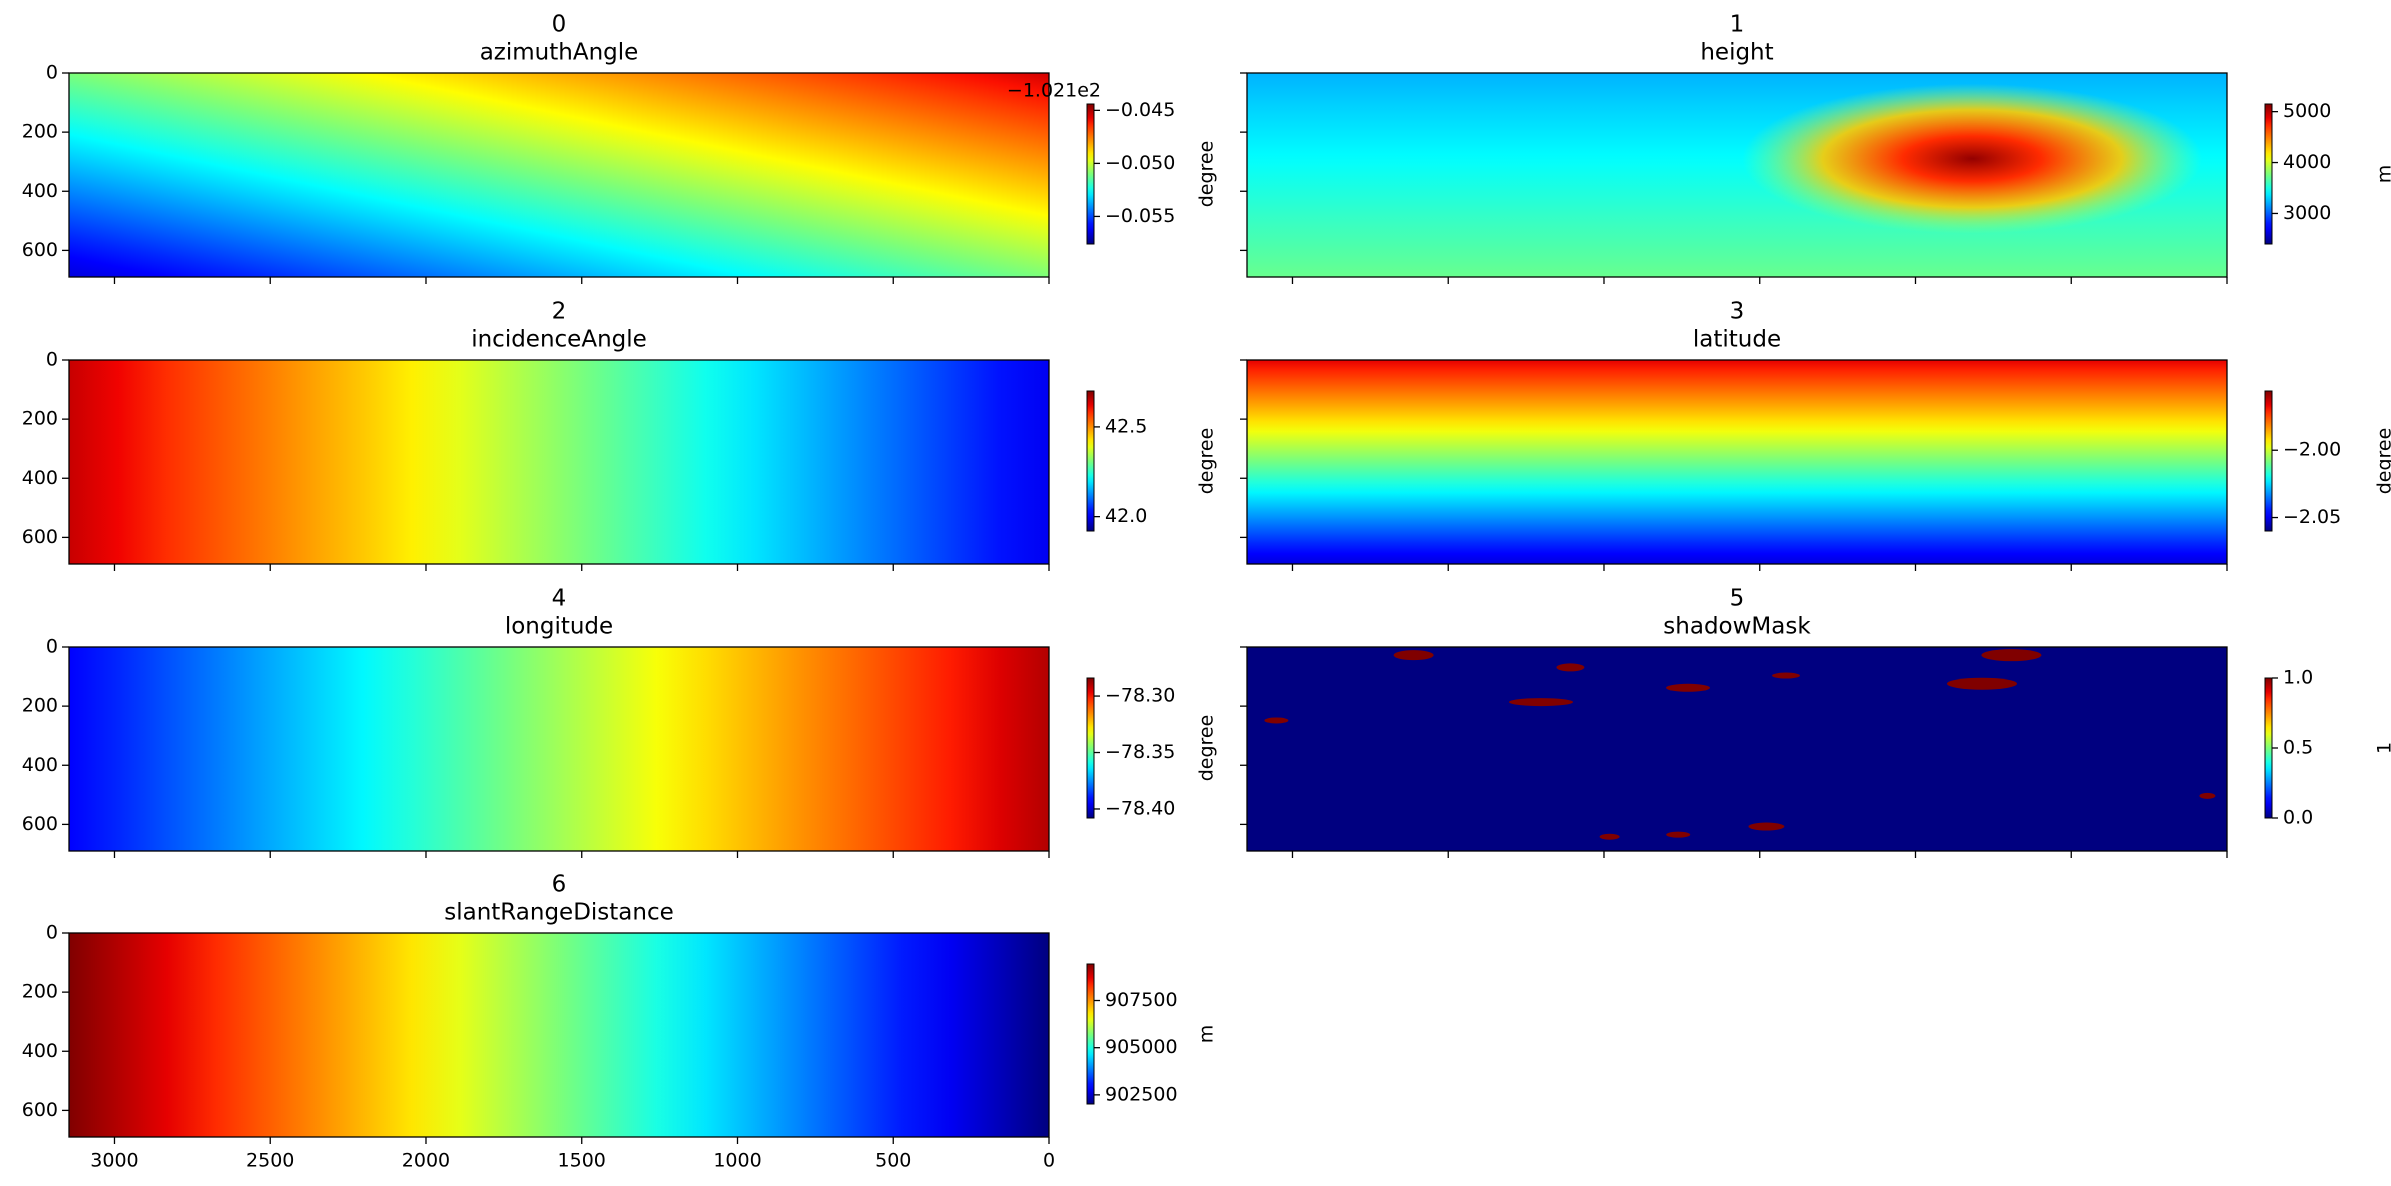 The width and height of the screenshot is (2391, 1186). I want to click on panel-title: 1, so click(1737, 25).